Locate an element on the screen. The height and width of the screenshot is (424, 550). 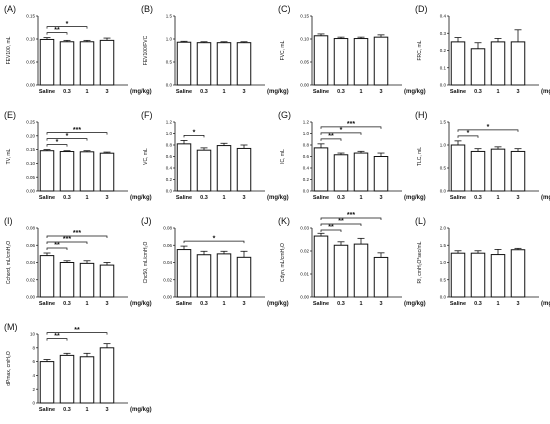
y-axis-label: Cchord, mL/cmH₂O is located at coordinates (9, 262).